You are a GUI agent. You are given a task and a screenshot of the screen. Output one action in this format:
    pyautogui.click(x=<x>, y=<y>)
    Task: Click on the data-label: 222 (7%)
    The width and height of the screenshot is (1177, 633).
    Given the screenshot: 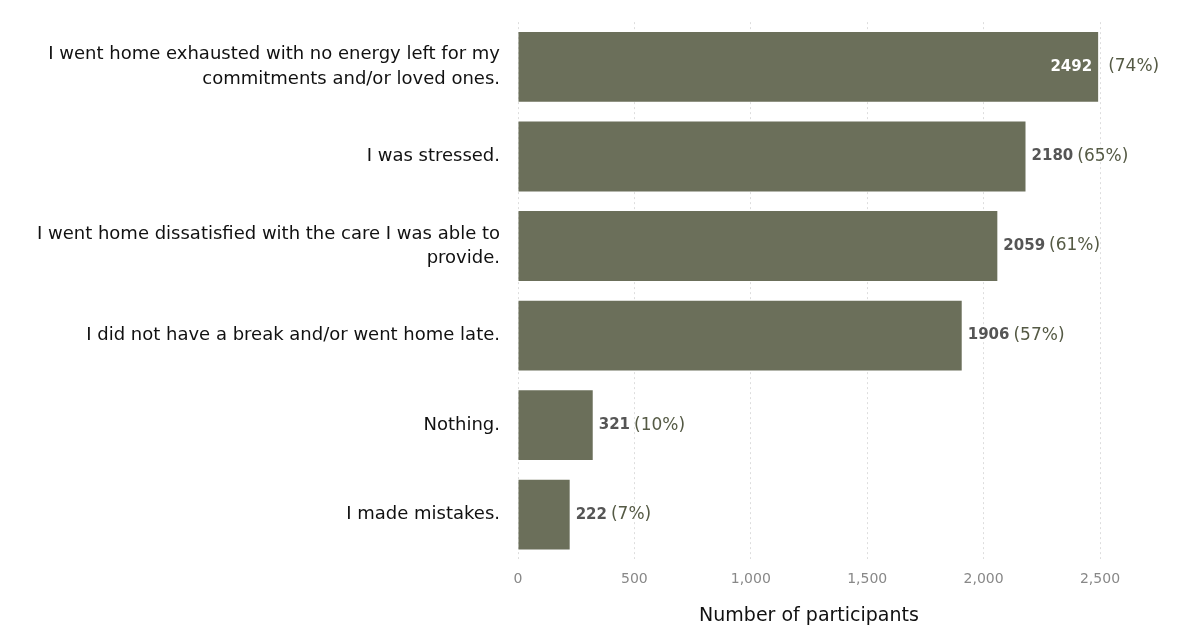 What is the action you would take?
    pyautogui.click(x=613, y=513)
    